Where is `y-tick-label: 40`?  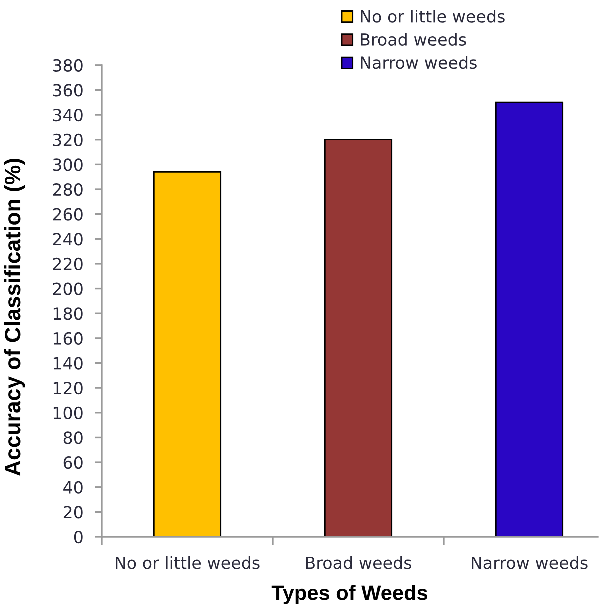 y-tick-label: 40 is located at coordinates (73, 487).